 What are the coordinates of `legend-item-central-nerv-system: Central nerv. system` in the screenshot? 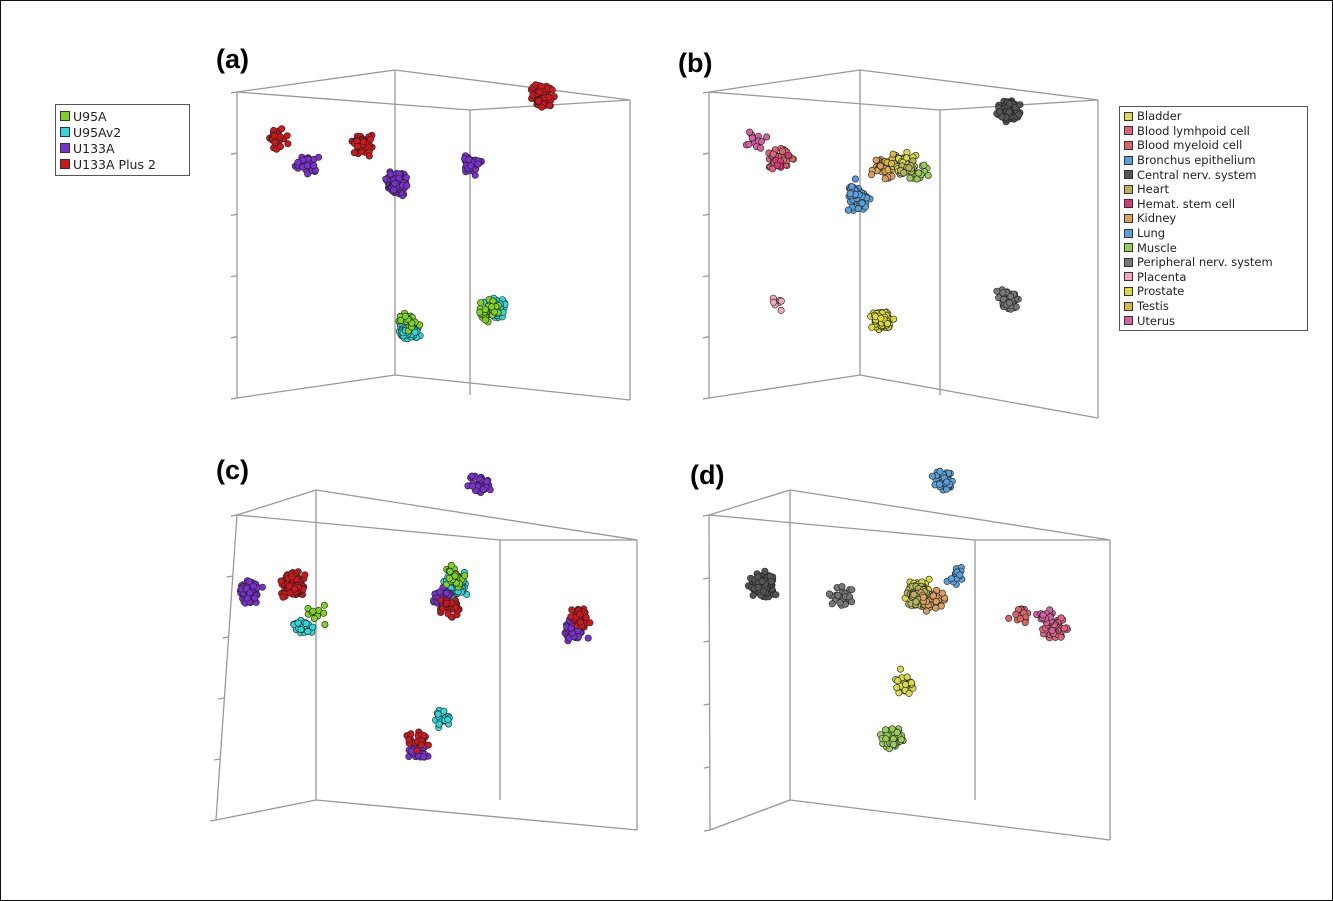 It's located at (1213, 174).